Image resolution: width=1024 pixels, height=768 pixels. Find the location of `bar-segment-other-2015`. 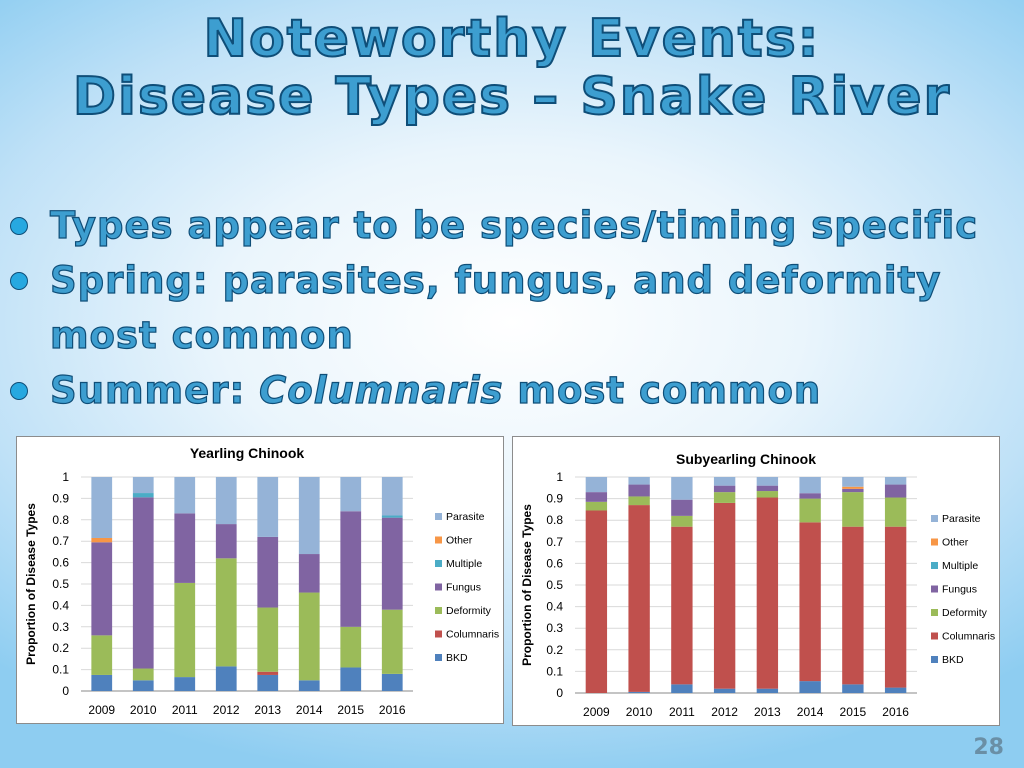

bar-segment-other-2015 is located at coordinates (853, 487).